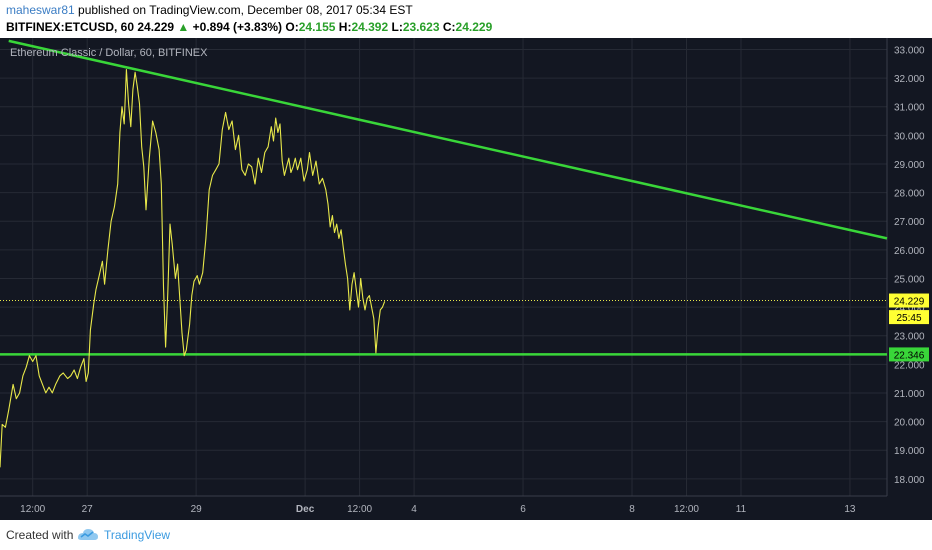 This screenshot has width=932, height=550. What do you see at coordinates (909, 165) in the screenshot?
I see `y-tick-label: 29.000` at bounding box center [909, 165].